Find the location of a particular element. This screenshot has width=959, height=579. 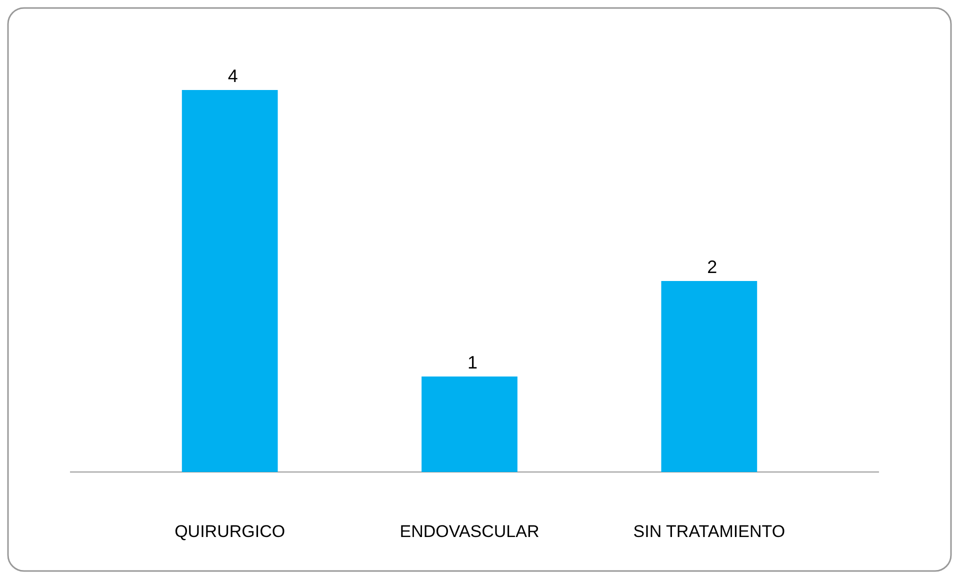

data-label: 4 is located at coordinates (233, 76).